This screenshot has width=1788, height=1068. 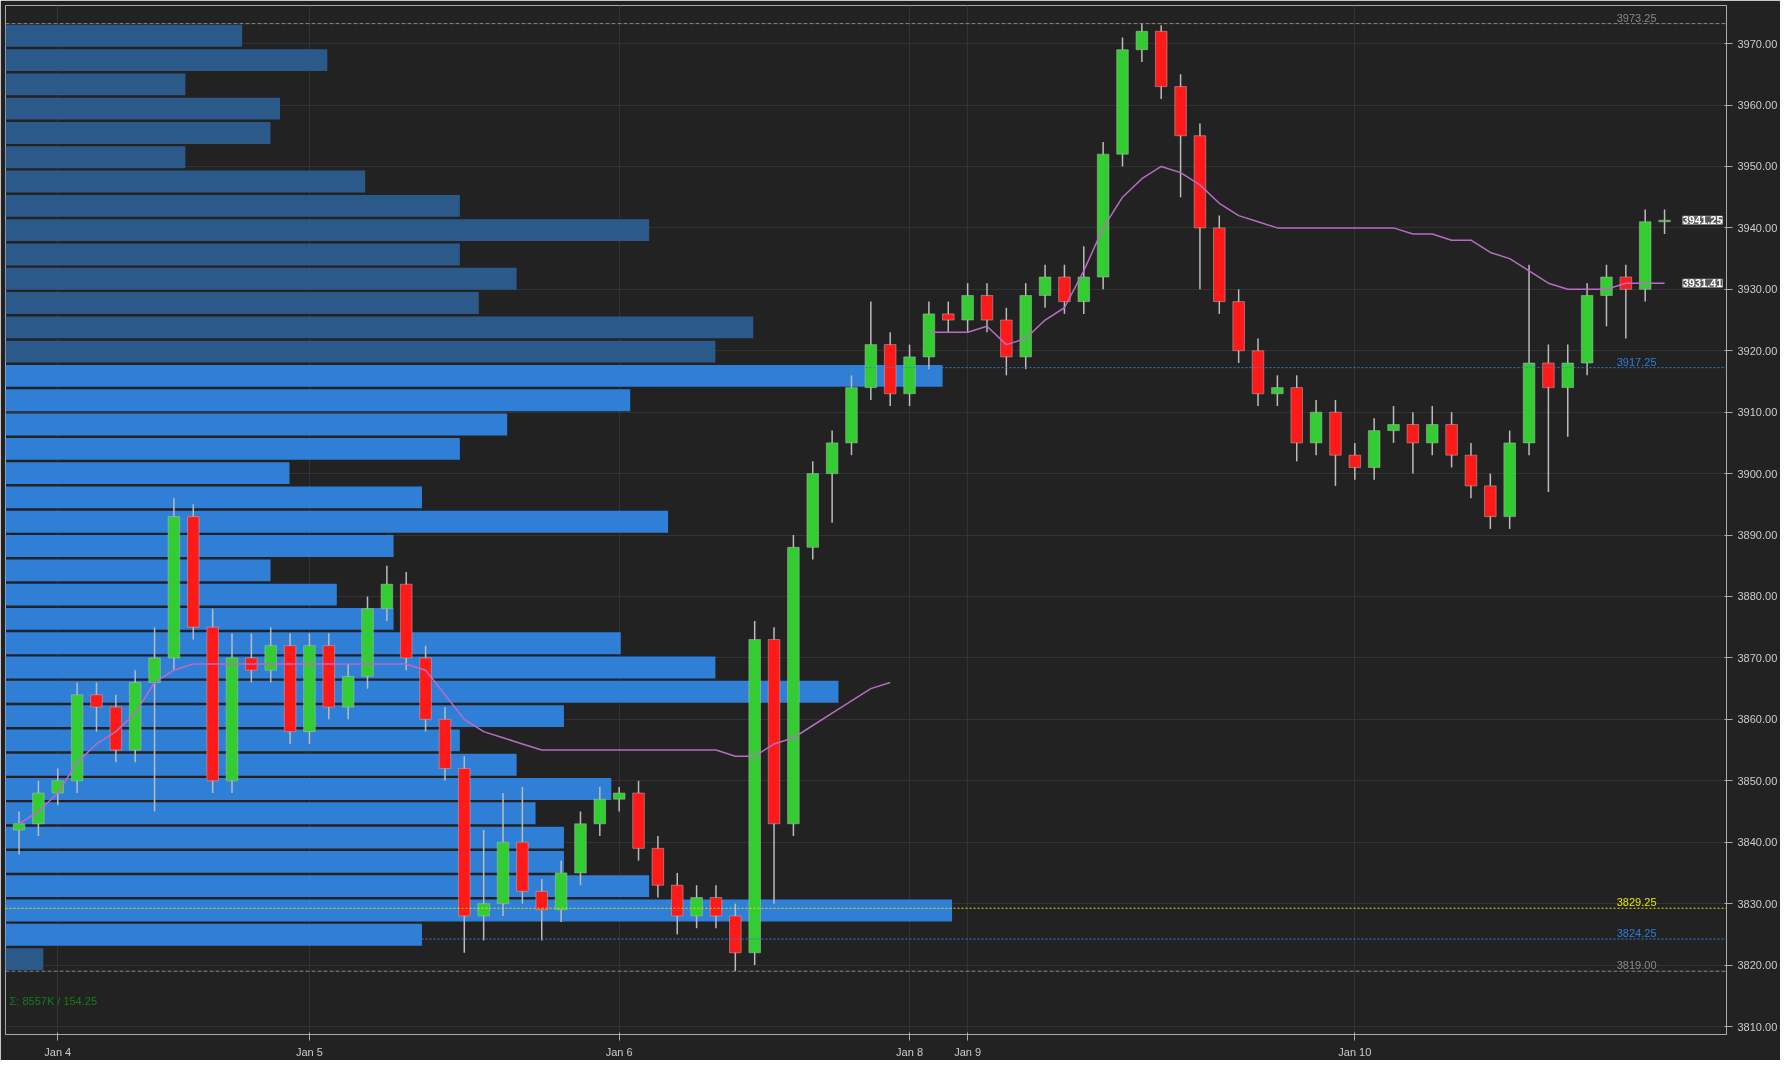 I want to click on ref-line-label: 3819.00, so click(x=1636, y=965).